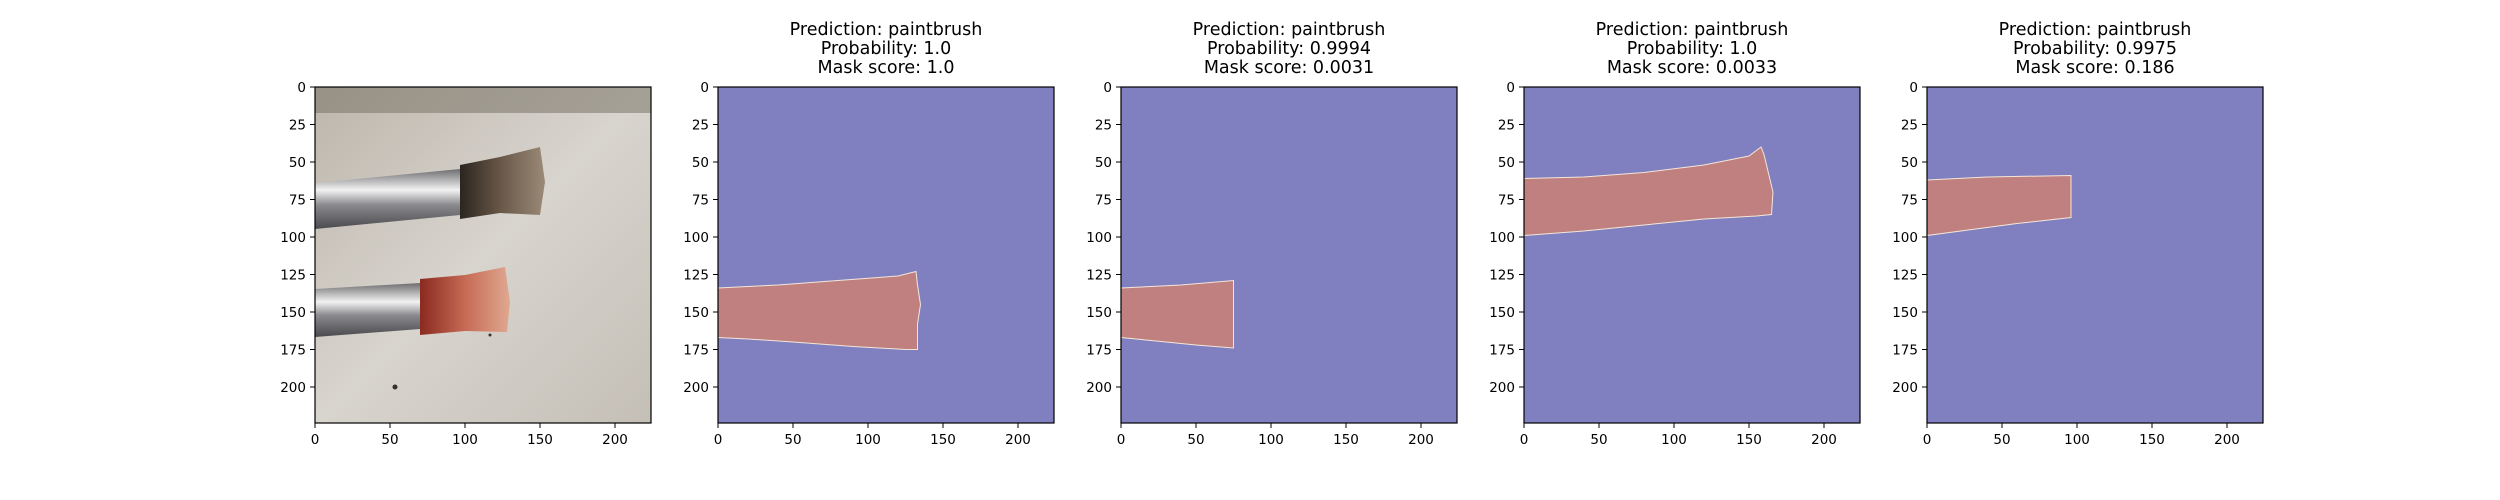 This screenshot has height=500, width=2500. Describe the element at coordinates (367, 310) in the screenshot. I see `lower-brush-ferrule` at that location.